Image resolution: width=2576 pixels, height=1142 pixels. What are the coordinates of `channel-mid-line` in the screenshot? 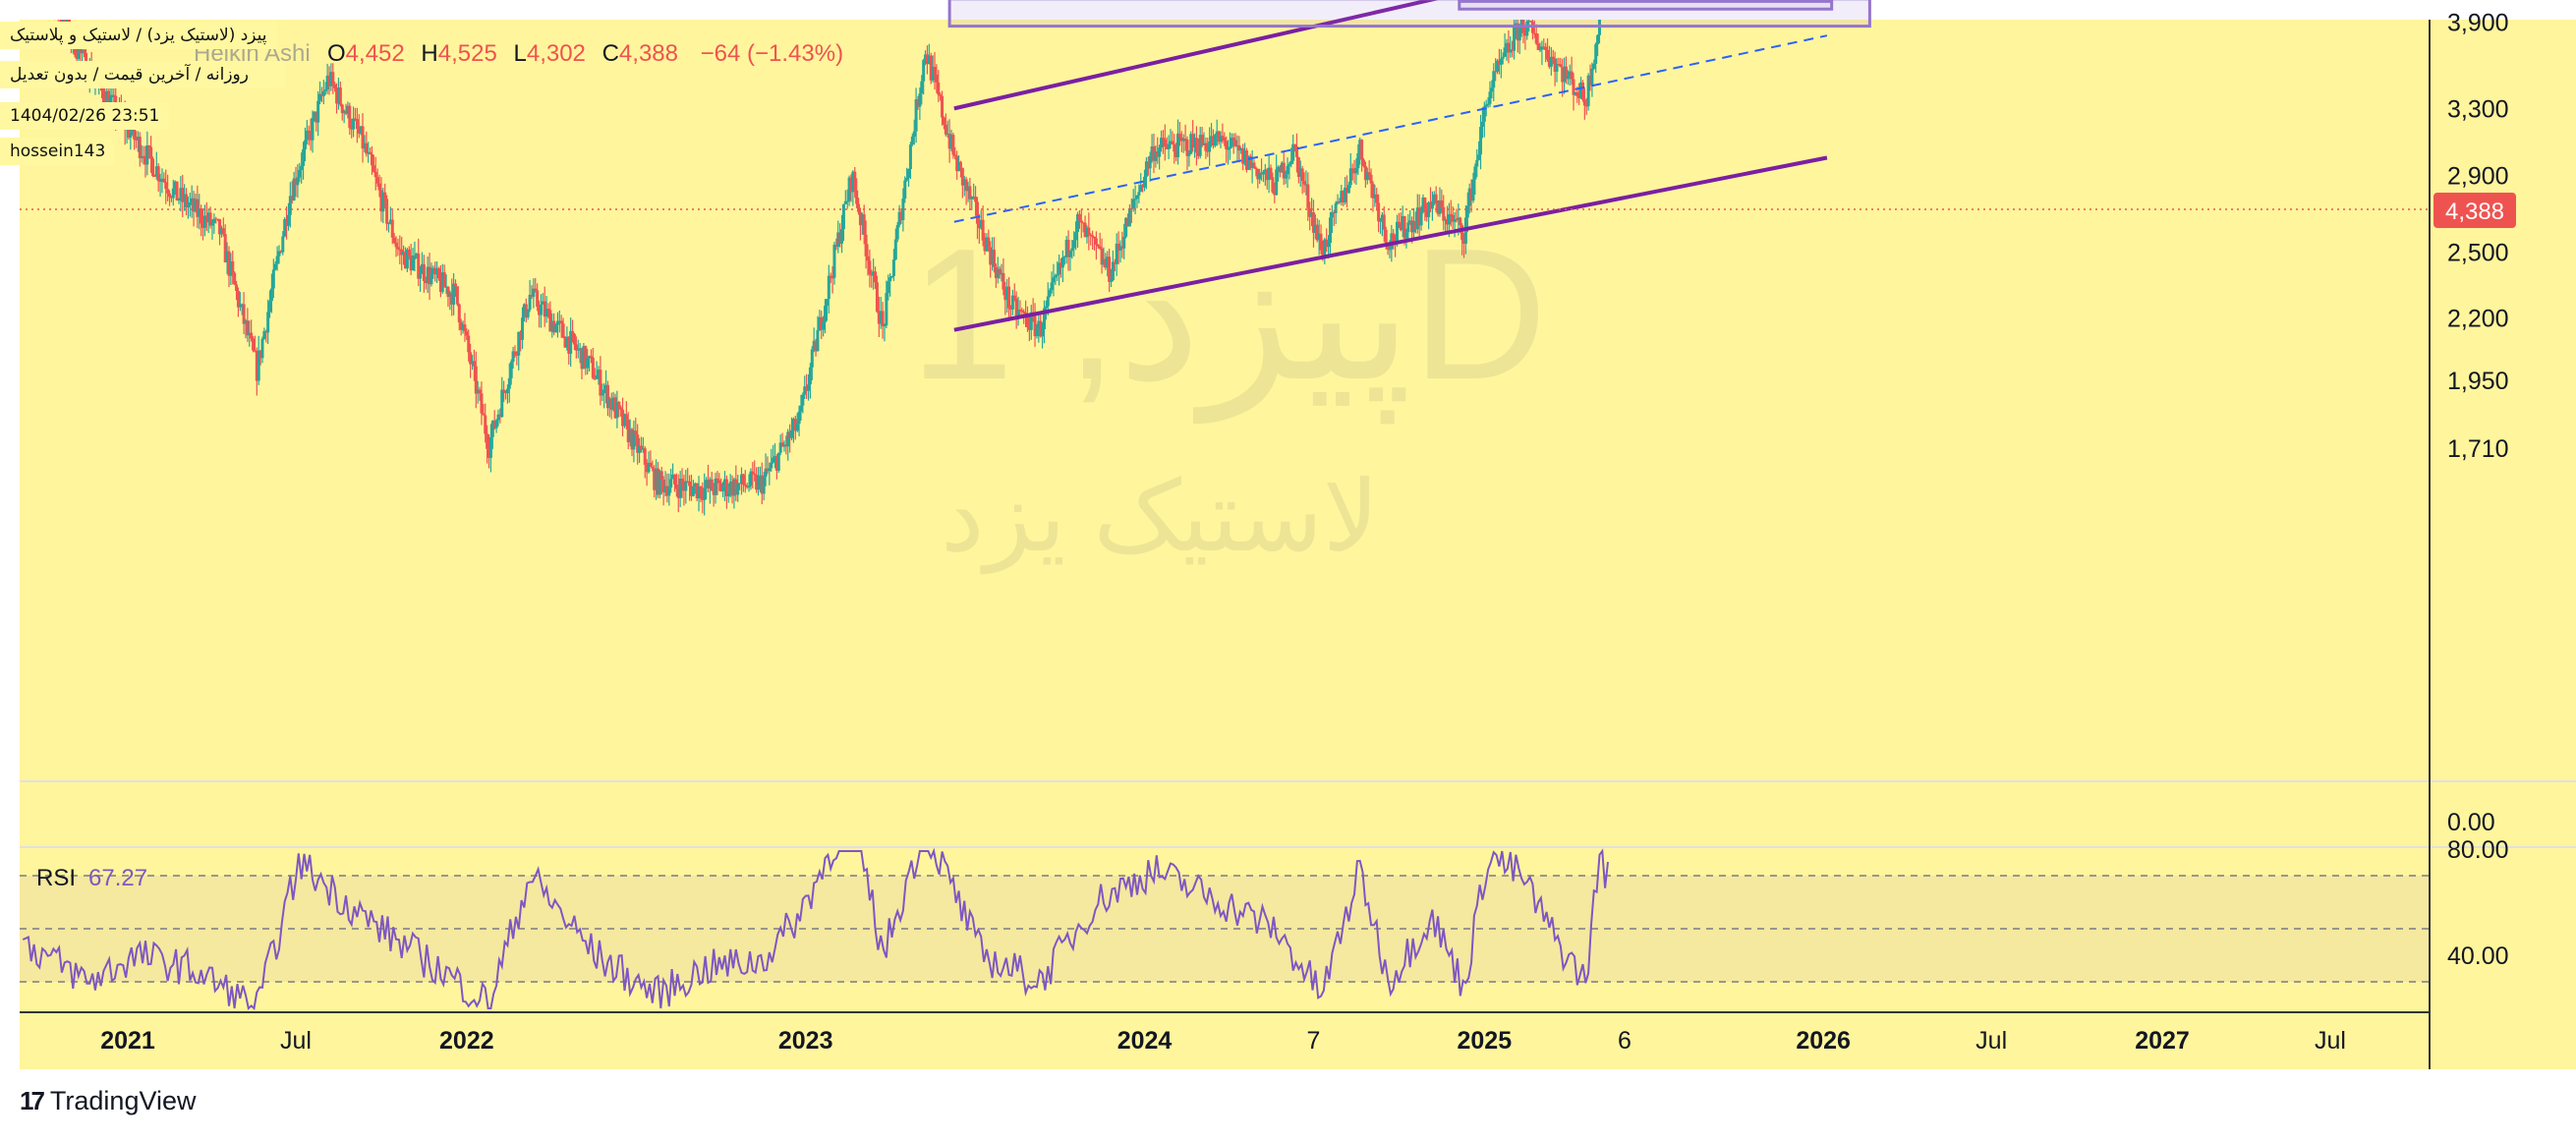 It's located at (1390, 128).